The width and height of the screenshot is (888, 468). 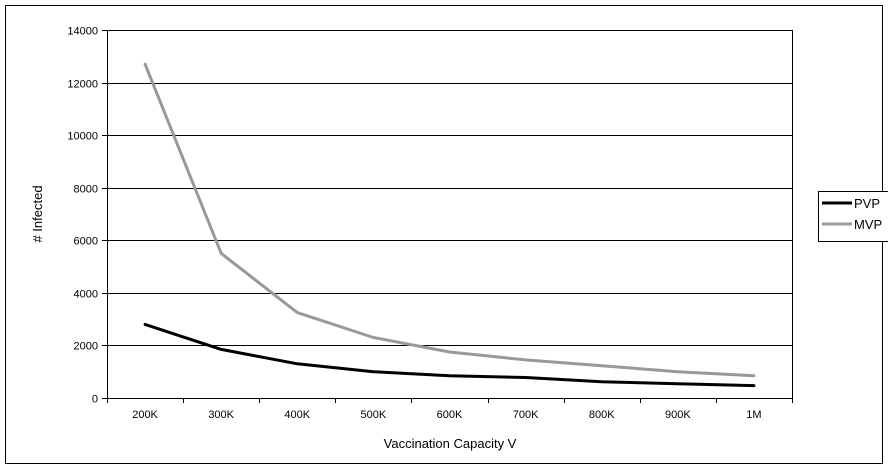 I want to click on y-tick-label: 2000, so click(x=86, y=347).